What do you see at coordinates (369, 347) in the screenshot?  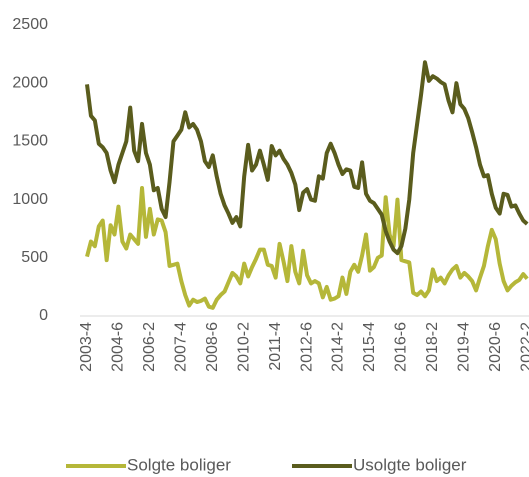 I see `x-tick-label: 2015-4` at bounding box center [369, 347].